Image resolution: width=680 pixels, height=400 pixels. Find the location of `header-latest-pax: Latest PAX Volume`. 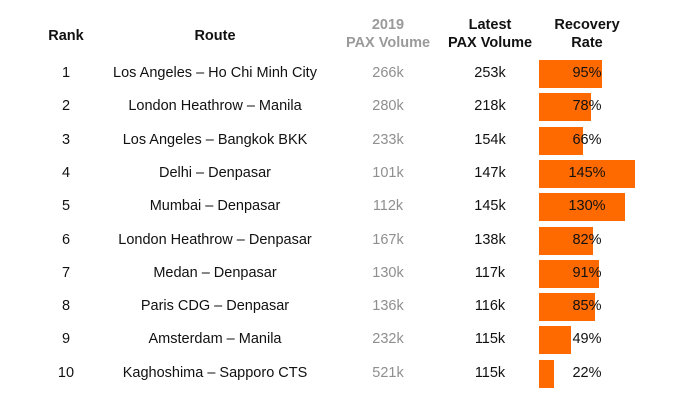

header-latest-pax: Latest PAX Volume is located at coordinates (490, 34).